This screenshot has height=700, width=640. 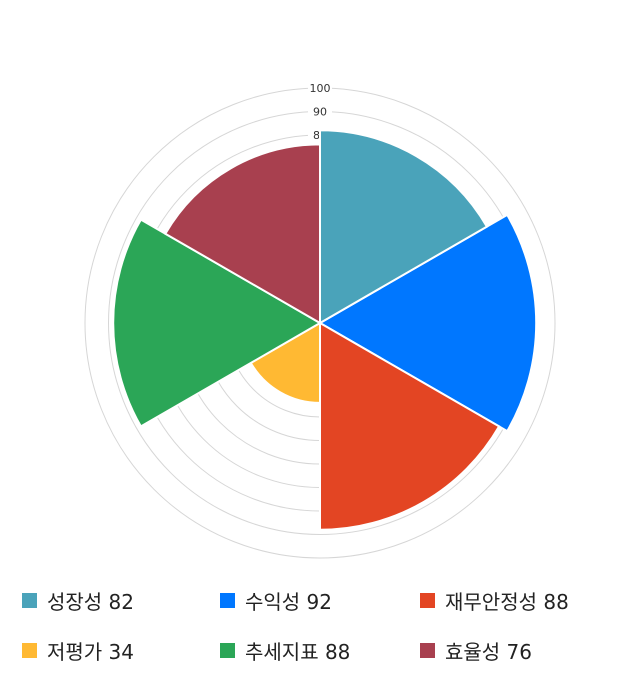 I want to click on tick-label: 90, so click(x=320, y=112).